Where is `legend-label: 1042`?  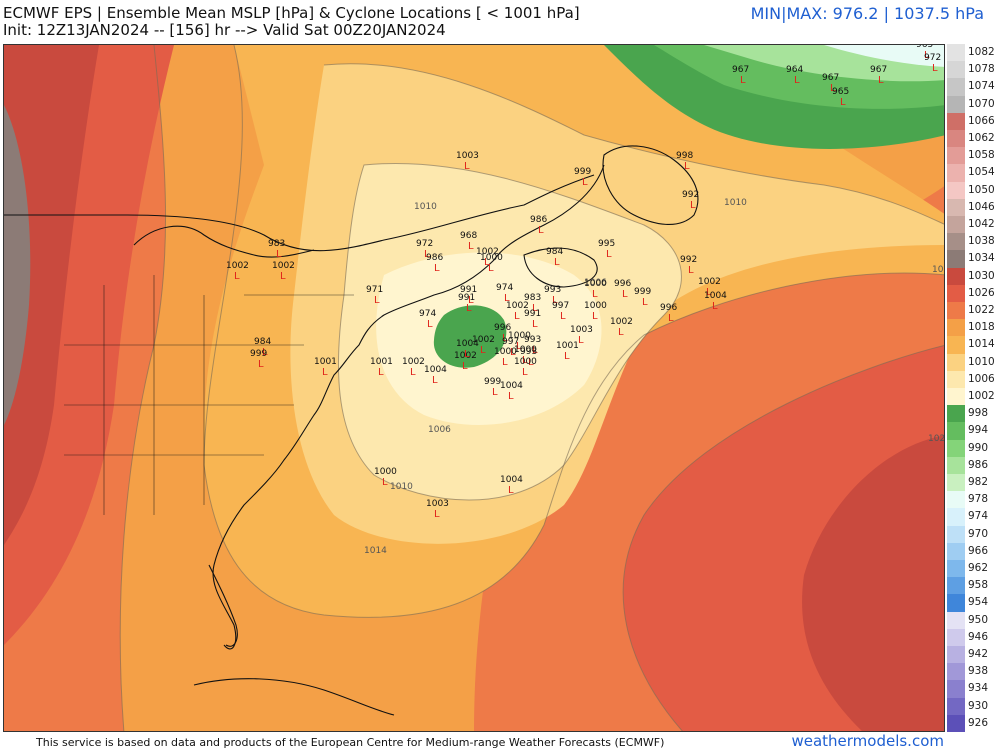 legend-label: 1042 is located at coordinates (981, 224).